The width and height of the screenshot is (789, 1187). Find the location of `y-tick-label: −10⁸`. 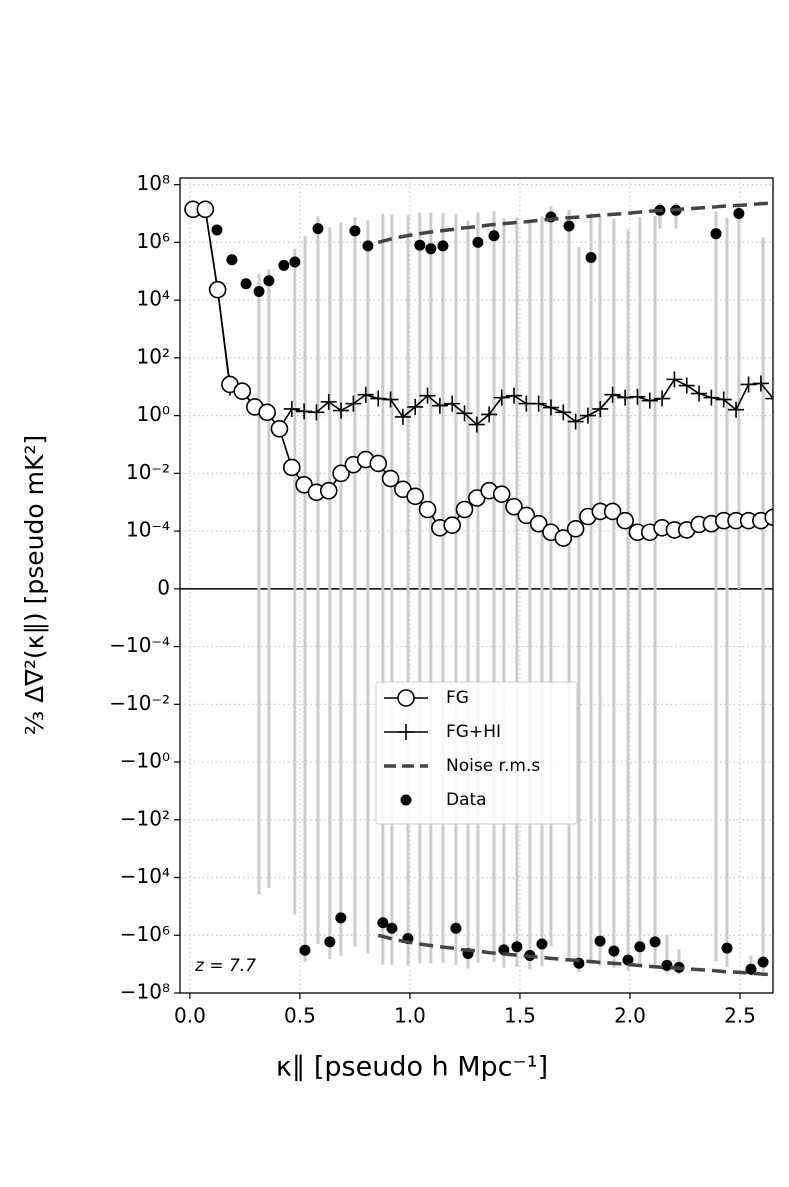

y-tick-label: −10⁸ is located at coordinates (145, 992).